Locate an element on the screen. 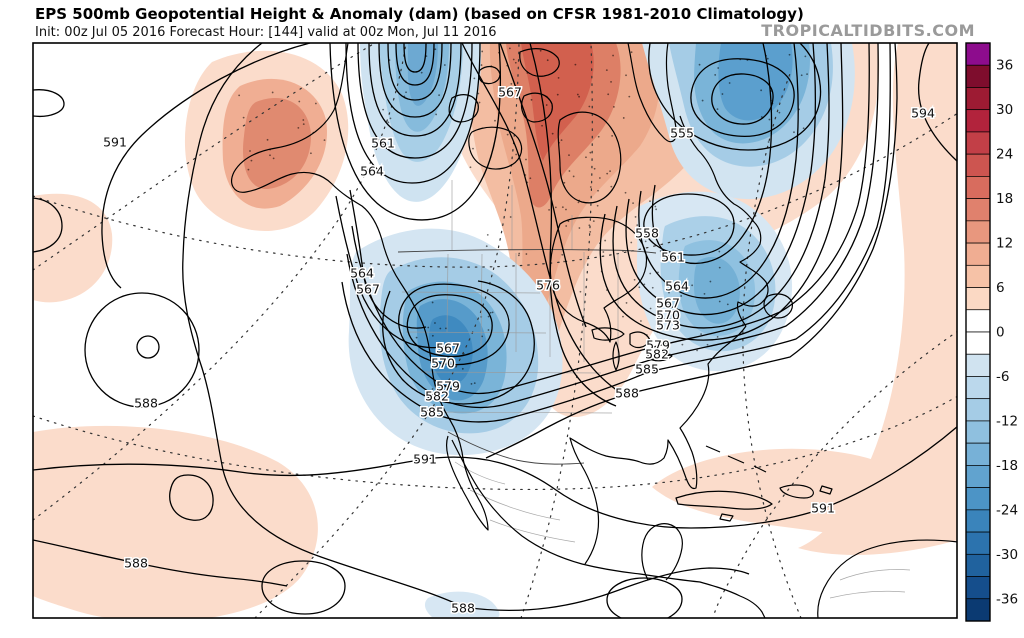 This screenshot has width=1024, height=638. contour-label-555: 555 is located at coordinates (682, 133).